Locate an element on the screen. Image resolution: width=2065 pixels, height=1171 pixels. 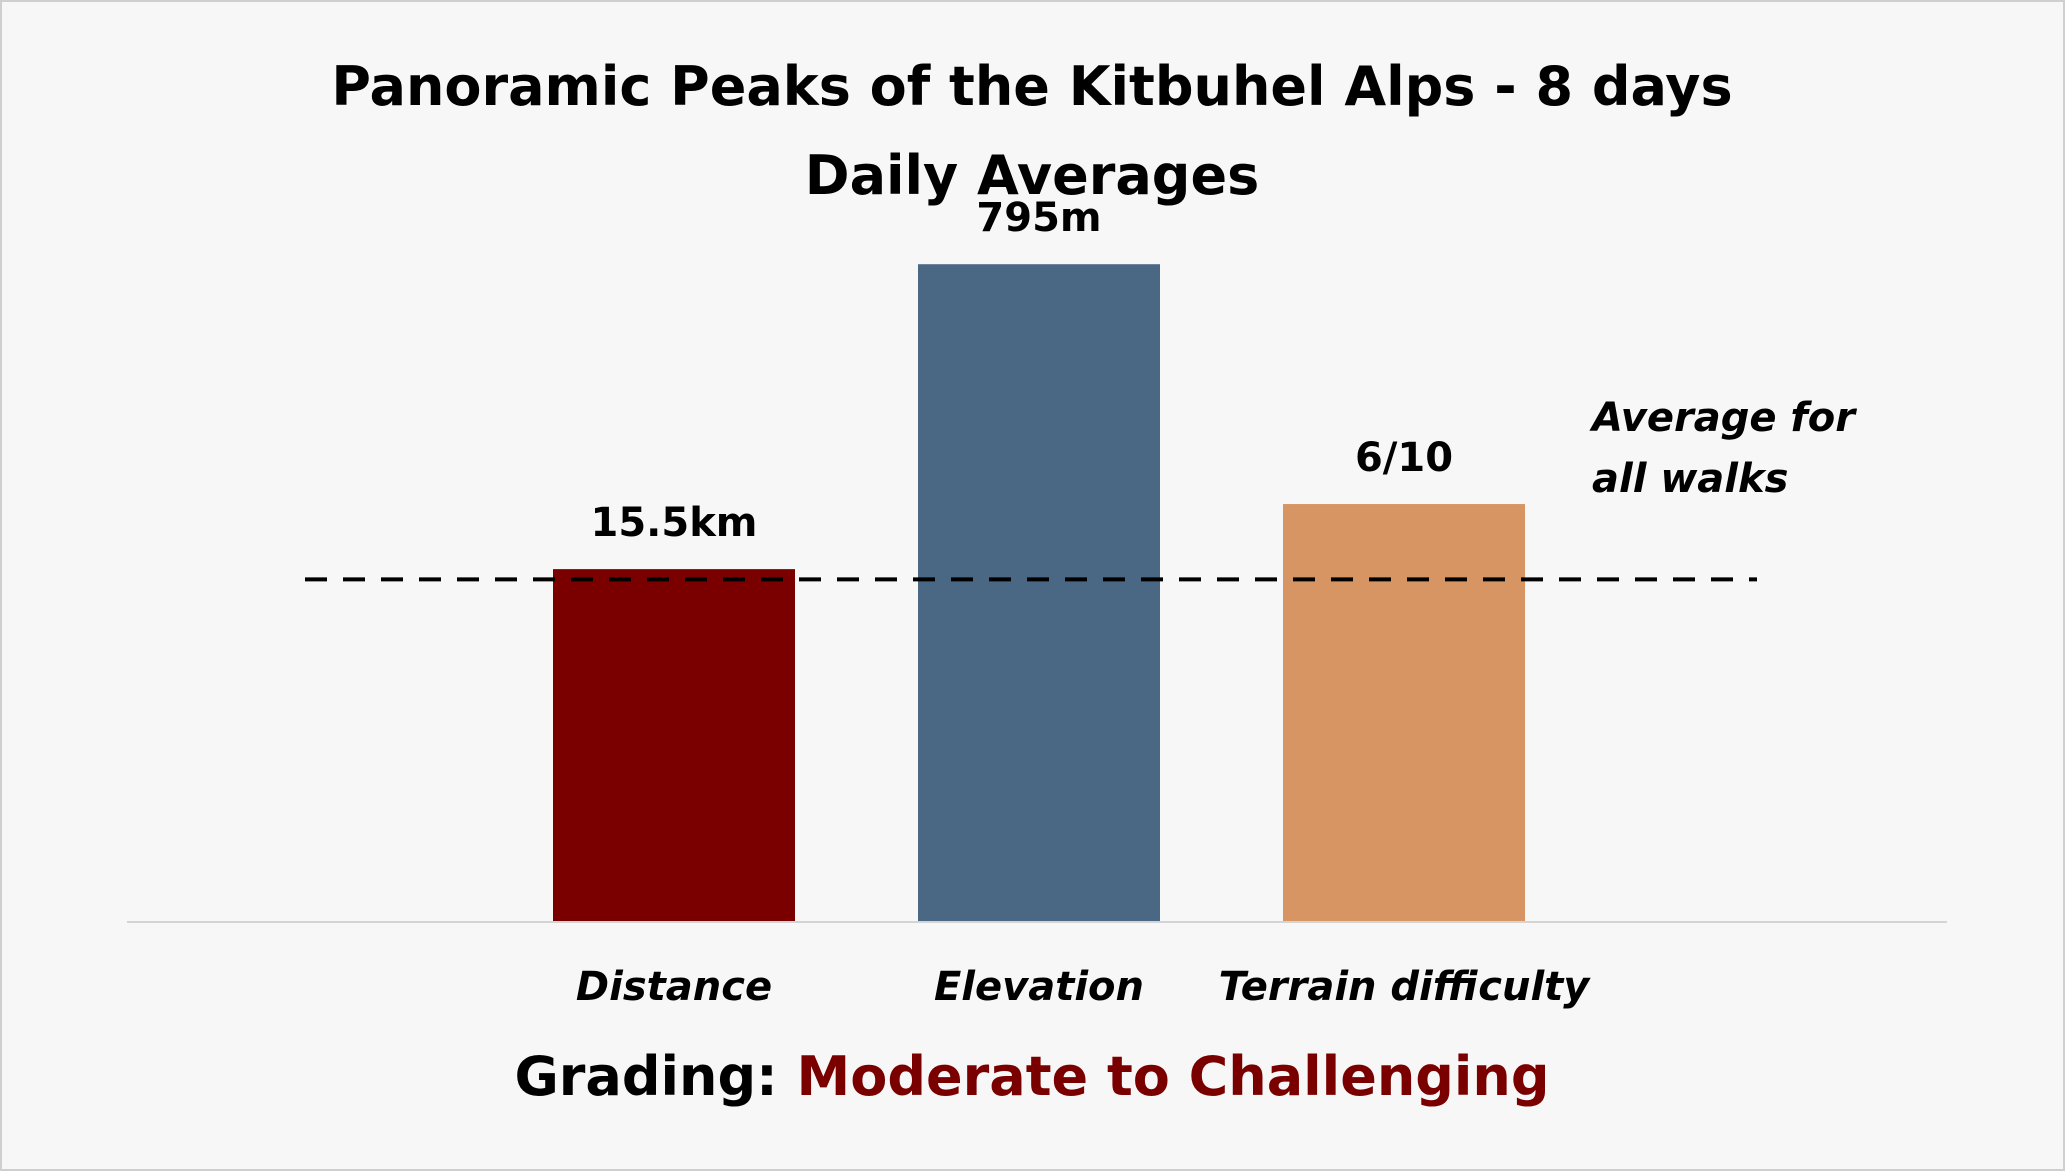
data-label-distance: 15.5km is located at coordinates (674, 523).